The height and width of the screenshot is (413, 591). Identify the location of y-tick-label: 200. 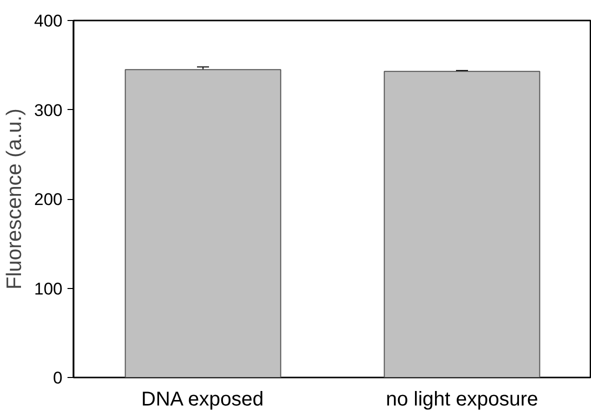
(48, 199).